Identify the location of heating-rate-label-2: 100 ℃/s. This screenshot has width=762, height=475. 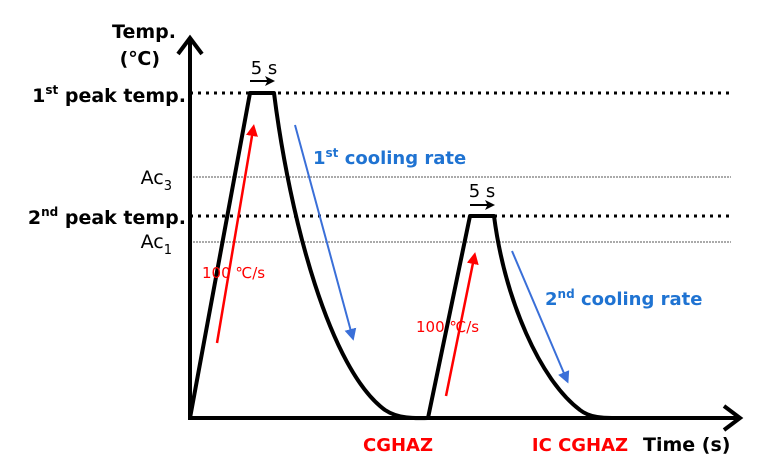
(447, 327).